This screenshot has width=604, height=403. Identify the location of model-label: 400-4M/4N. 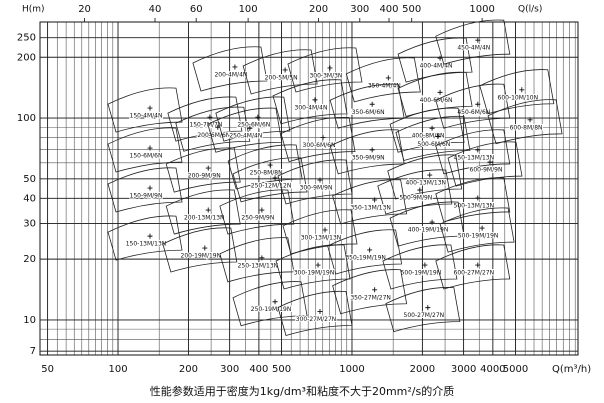
(436, 66).